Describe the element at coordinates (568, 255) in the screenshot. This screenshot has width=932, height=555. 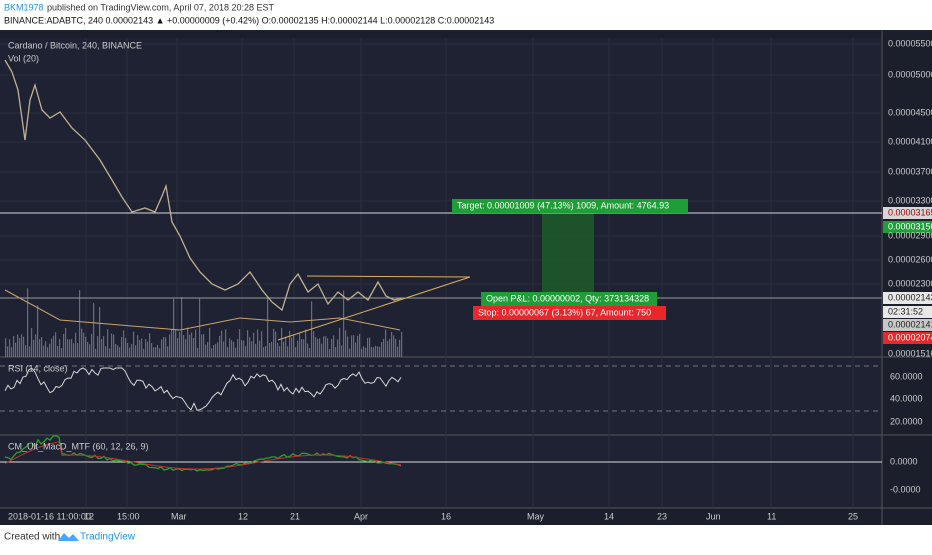
I see `target-zone` at that location.